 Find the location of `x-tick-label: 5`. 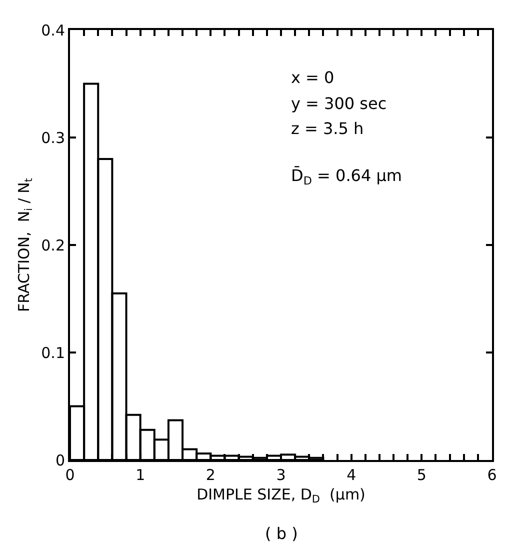

x-tick-label: 5 is located at coordinates (421, 475).